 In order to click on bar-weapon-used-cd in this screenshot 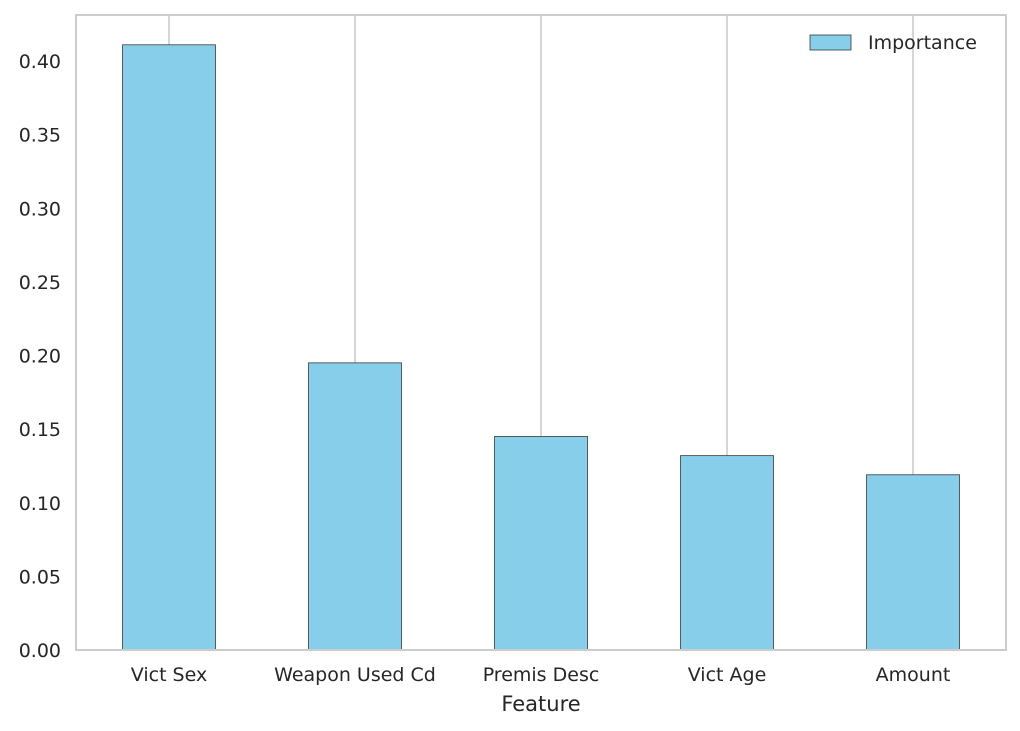, I will do `click(355, 506)`.